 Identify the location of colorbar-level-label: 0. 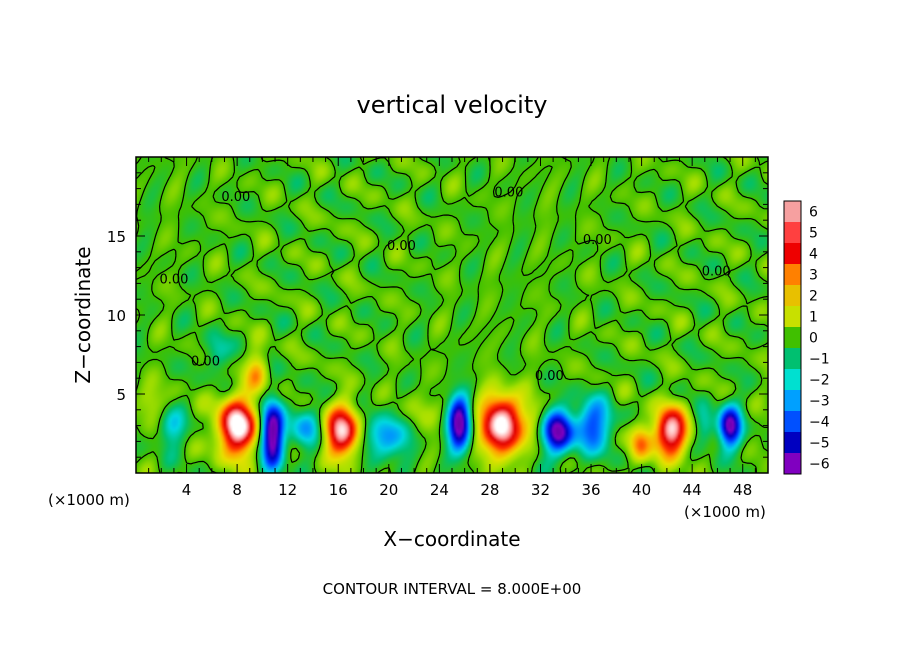
(813, 339).